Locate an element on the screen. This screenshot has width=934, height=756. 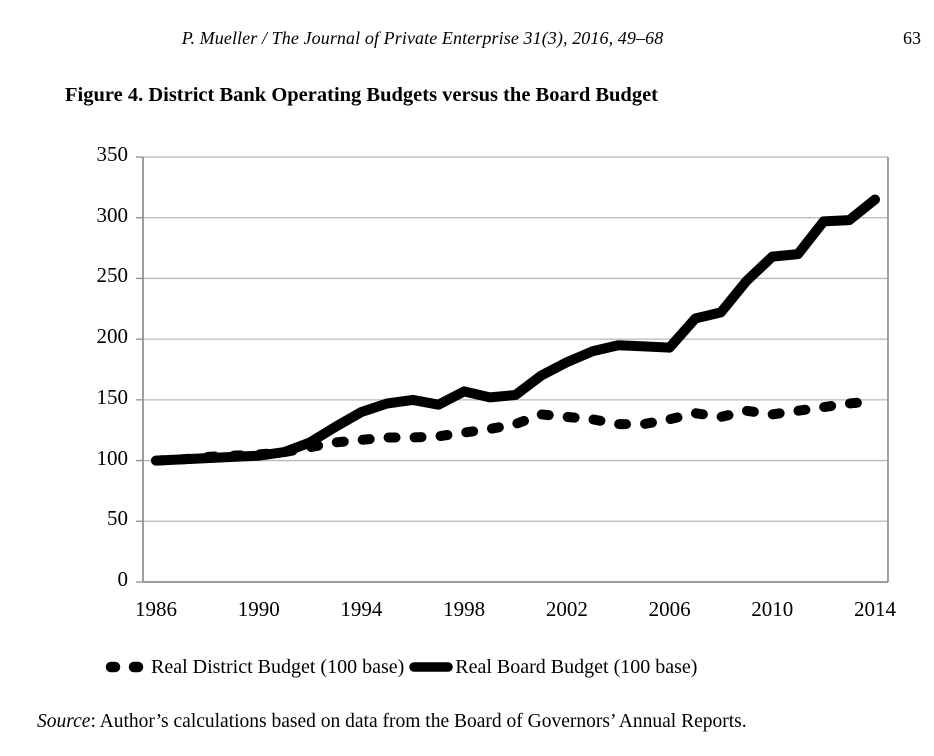
y-axis-tick-label: 150 is located at coordinates (112, 396).